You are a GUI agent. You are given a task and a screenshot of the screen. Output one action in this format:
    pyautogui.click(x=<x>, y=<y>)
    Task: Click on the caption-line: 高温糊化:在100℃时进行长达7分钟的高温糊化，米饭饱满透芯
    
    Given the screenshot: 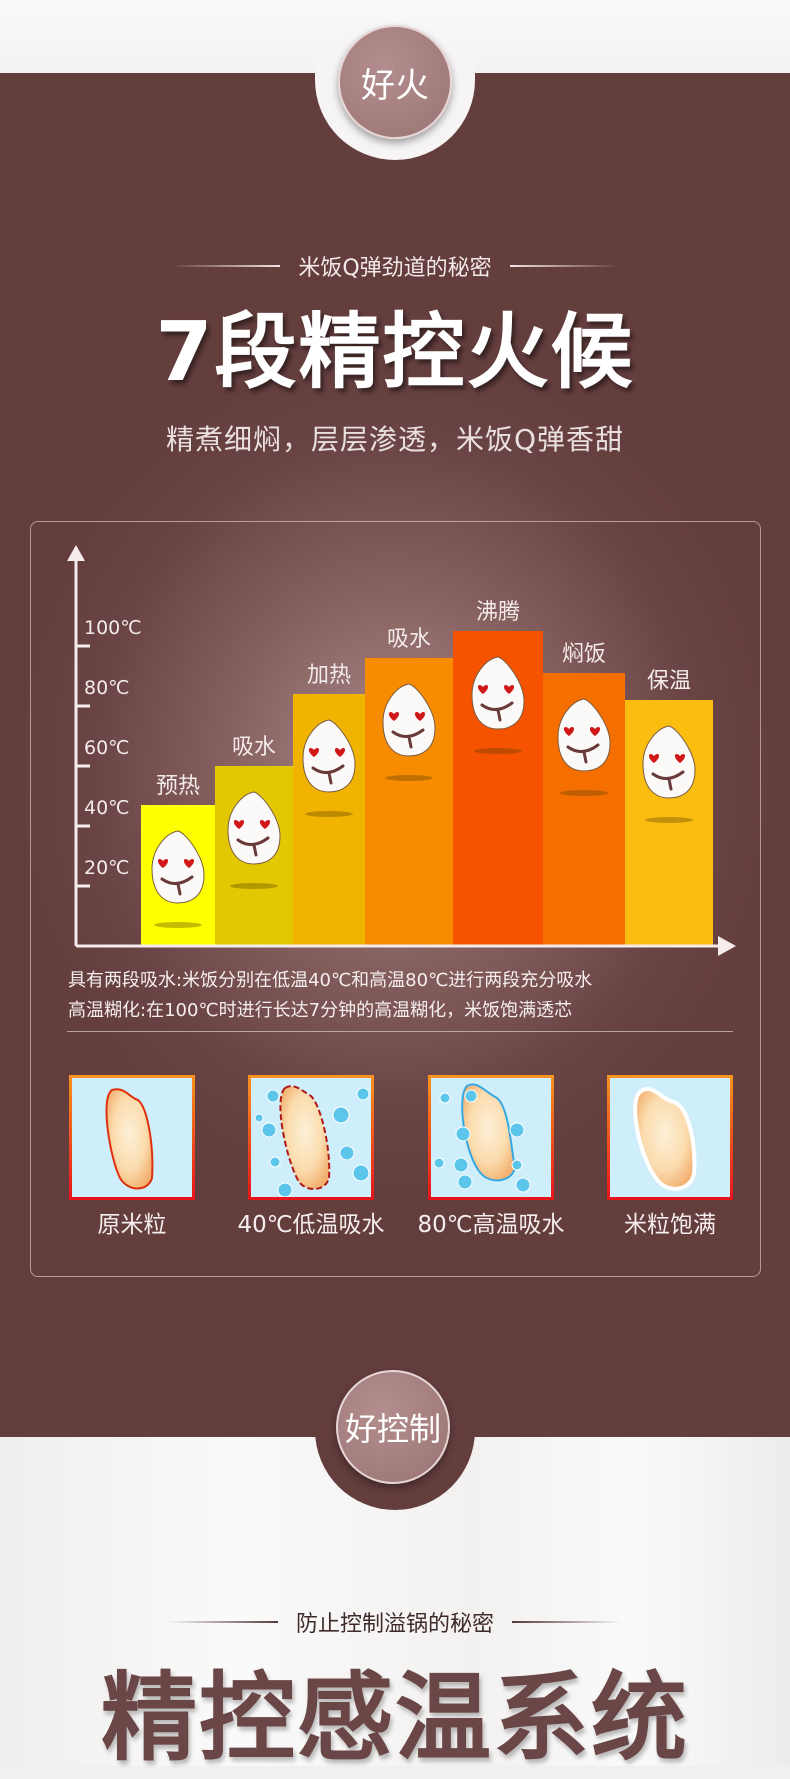 What is the action you would take?
    pyautogui.click(x=320, y=1010)
    